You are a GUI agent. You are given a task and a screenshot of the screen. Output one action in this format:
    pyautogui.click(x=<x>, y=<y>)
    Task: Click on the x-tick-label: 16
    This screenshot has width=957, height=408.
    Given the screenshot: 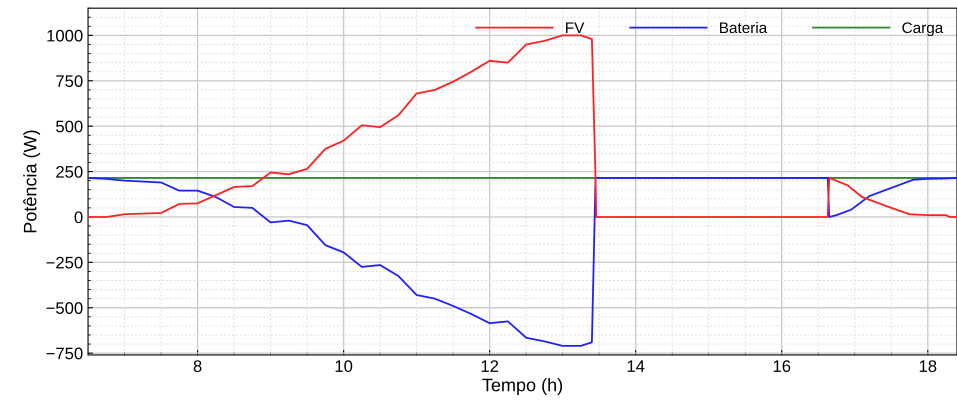 What is the action you would take?
    pyautogui.click(x=782, y=366)
    